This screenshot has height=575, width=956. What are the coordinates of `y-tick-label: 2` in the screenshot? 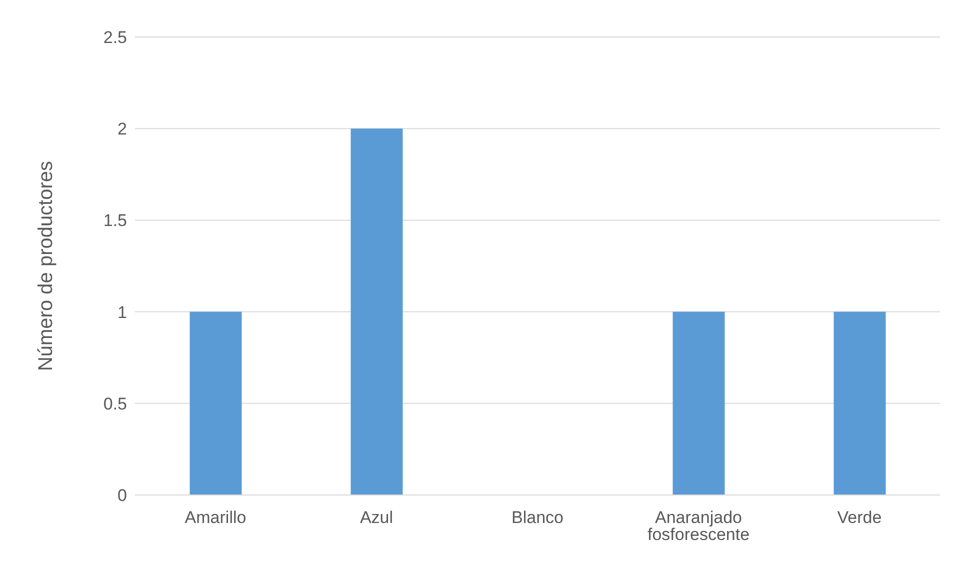 It's located at (122, 129).